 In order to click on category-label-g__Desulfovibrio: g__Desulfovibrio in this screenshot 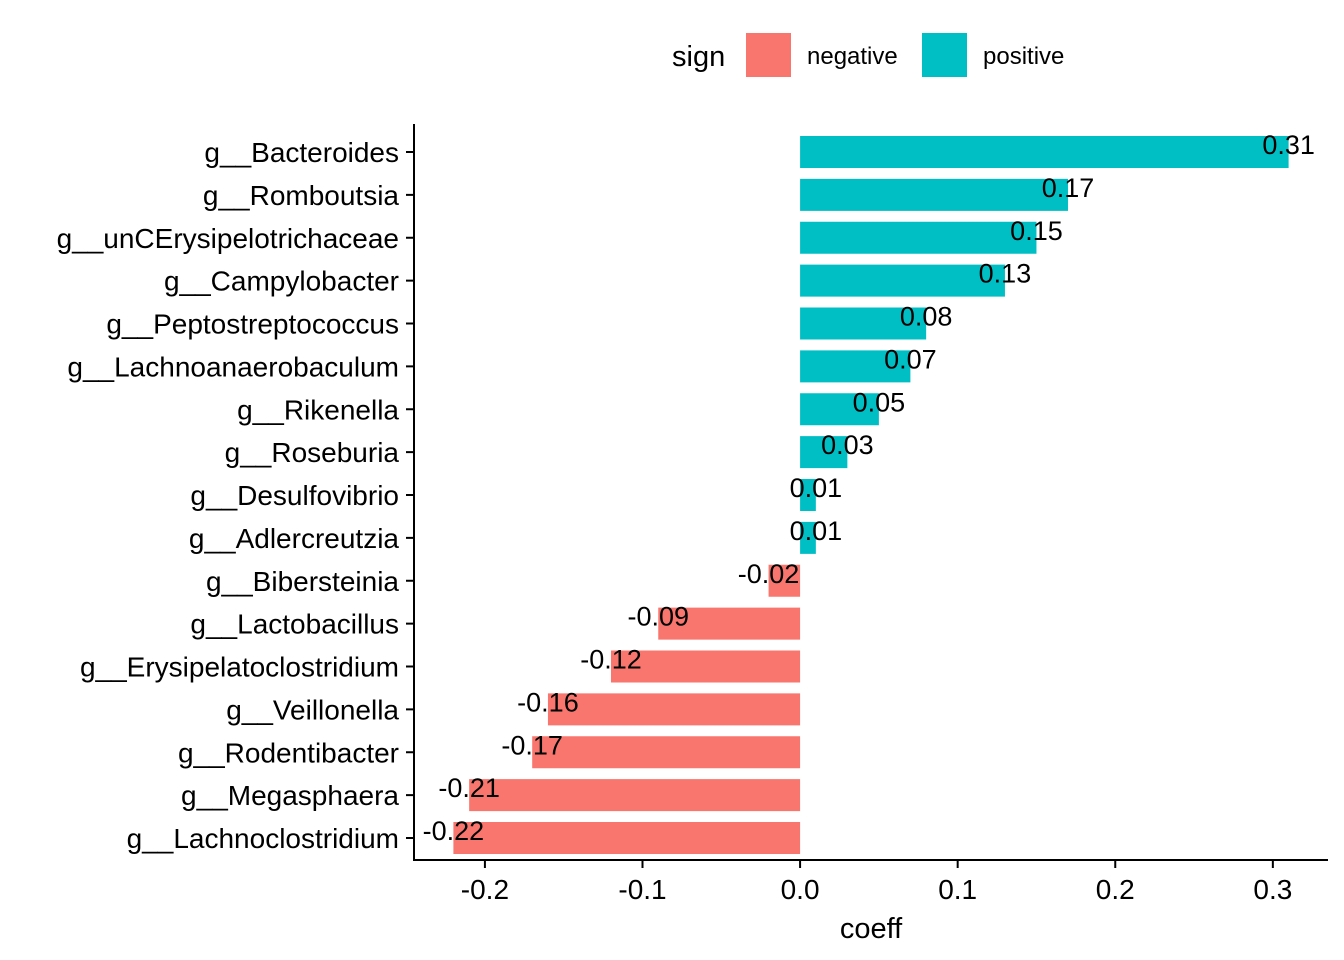, I will do `click(294, 495)`.